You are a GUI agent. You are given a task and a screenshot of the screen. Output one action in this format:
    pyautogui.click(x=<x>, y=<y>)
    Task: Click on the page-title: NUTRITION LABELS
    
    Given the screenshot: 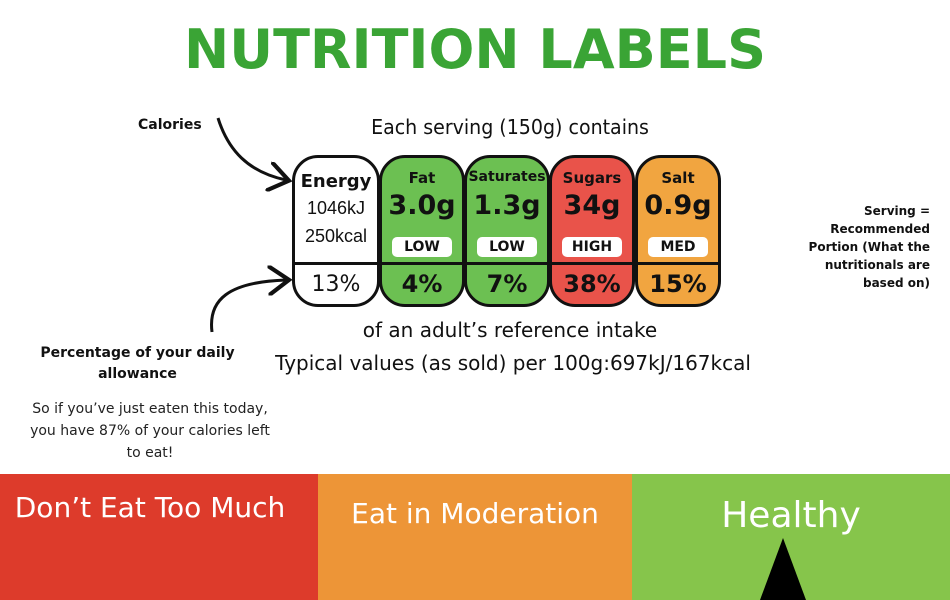 What is the action you would take?
    pyautogui.click(x=475, y=49)
    